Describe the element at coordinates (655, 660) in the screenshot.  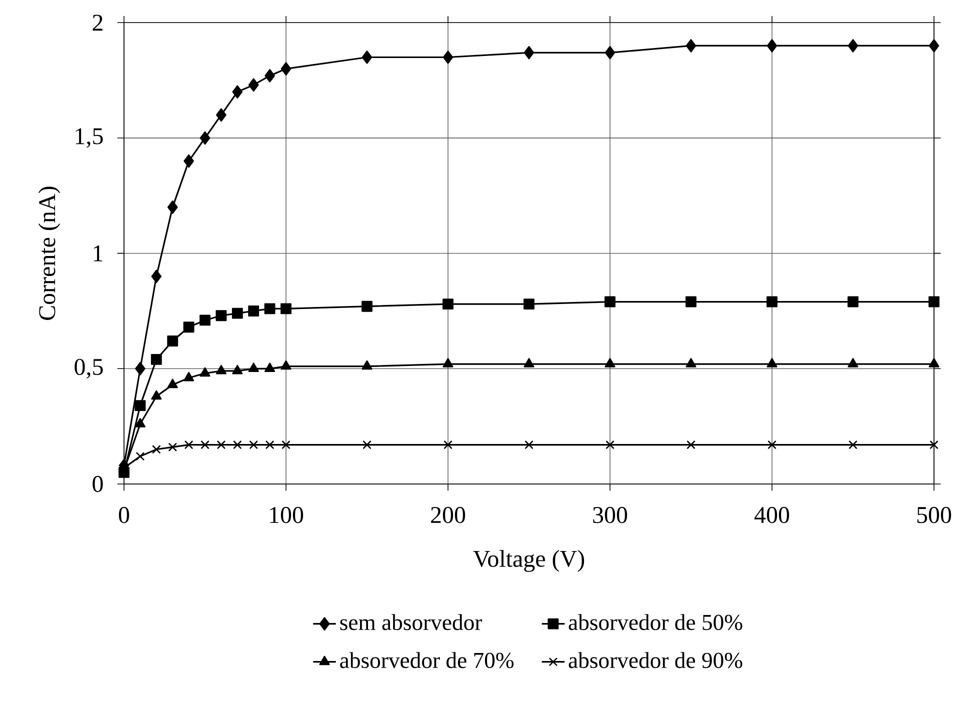
I see `legend-label: absorvedor de 90%` at that location.